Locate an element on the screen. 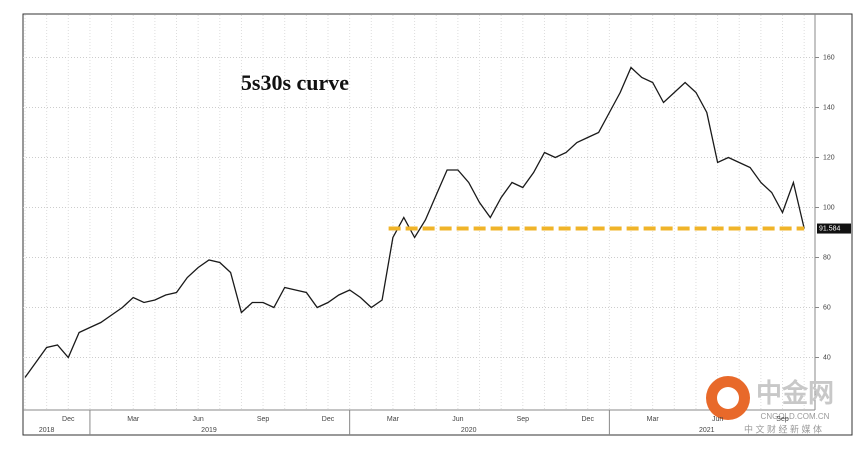 The image size is (862, 454). last-value-label: 91.584 is located at coordinates (830, 228).